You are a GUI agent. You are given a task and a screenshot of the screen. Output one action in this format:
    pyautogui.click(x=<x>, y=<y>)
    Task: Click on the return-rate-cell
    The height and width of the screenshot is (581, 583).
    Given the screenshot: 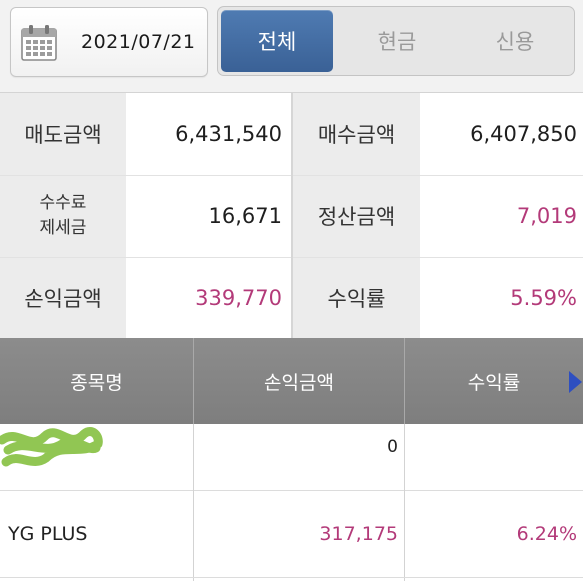 What is the action you would take?
    pyautogui.click(x=491, y=447)
    